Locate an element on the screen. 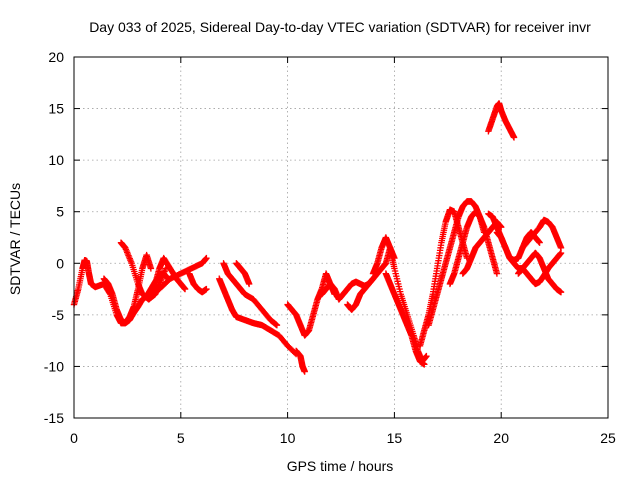 This screenshot has height=480, width=640. series-trace-m is located at coordinates (360, 294).